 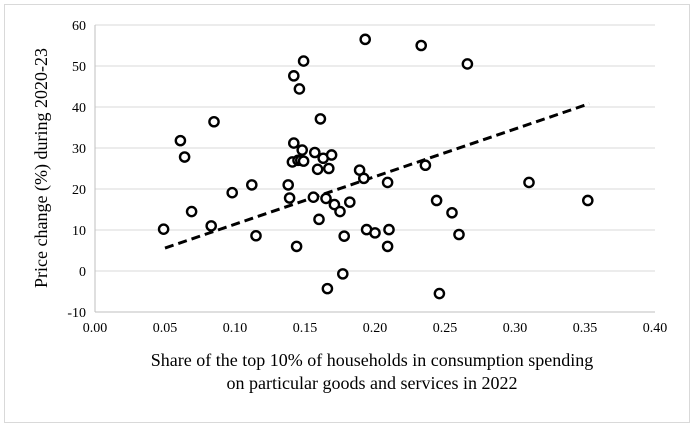 What do you see at coordinates (95, 328) in the screenshot?
I see `x-tick-label: 0.00` at bounding box center [95, 328].